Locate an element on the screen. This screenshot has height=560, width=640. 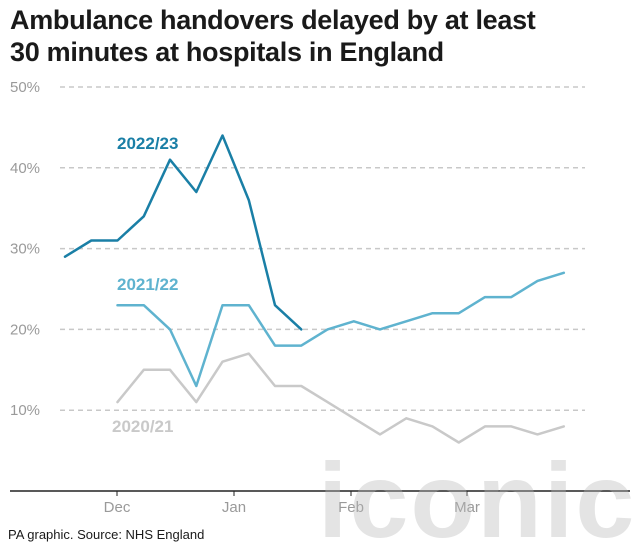
iconic-watermark: iconic is located at coordinates (477, 501).